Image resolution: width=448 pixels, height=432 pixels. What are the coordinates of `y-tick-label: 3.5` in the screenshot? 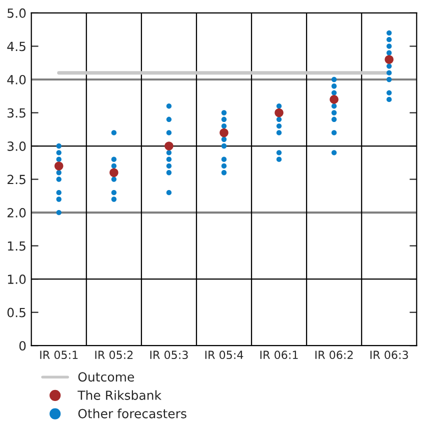 It's located at (17, 113).